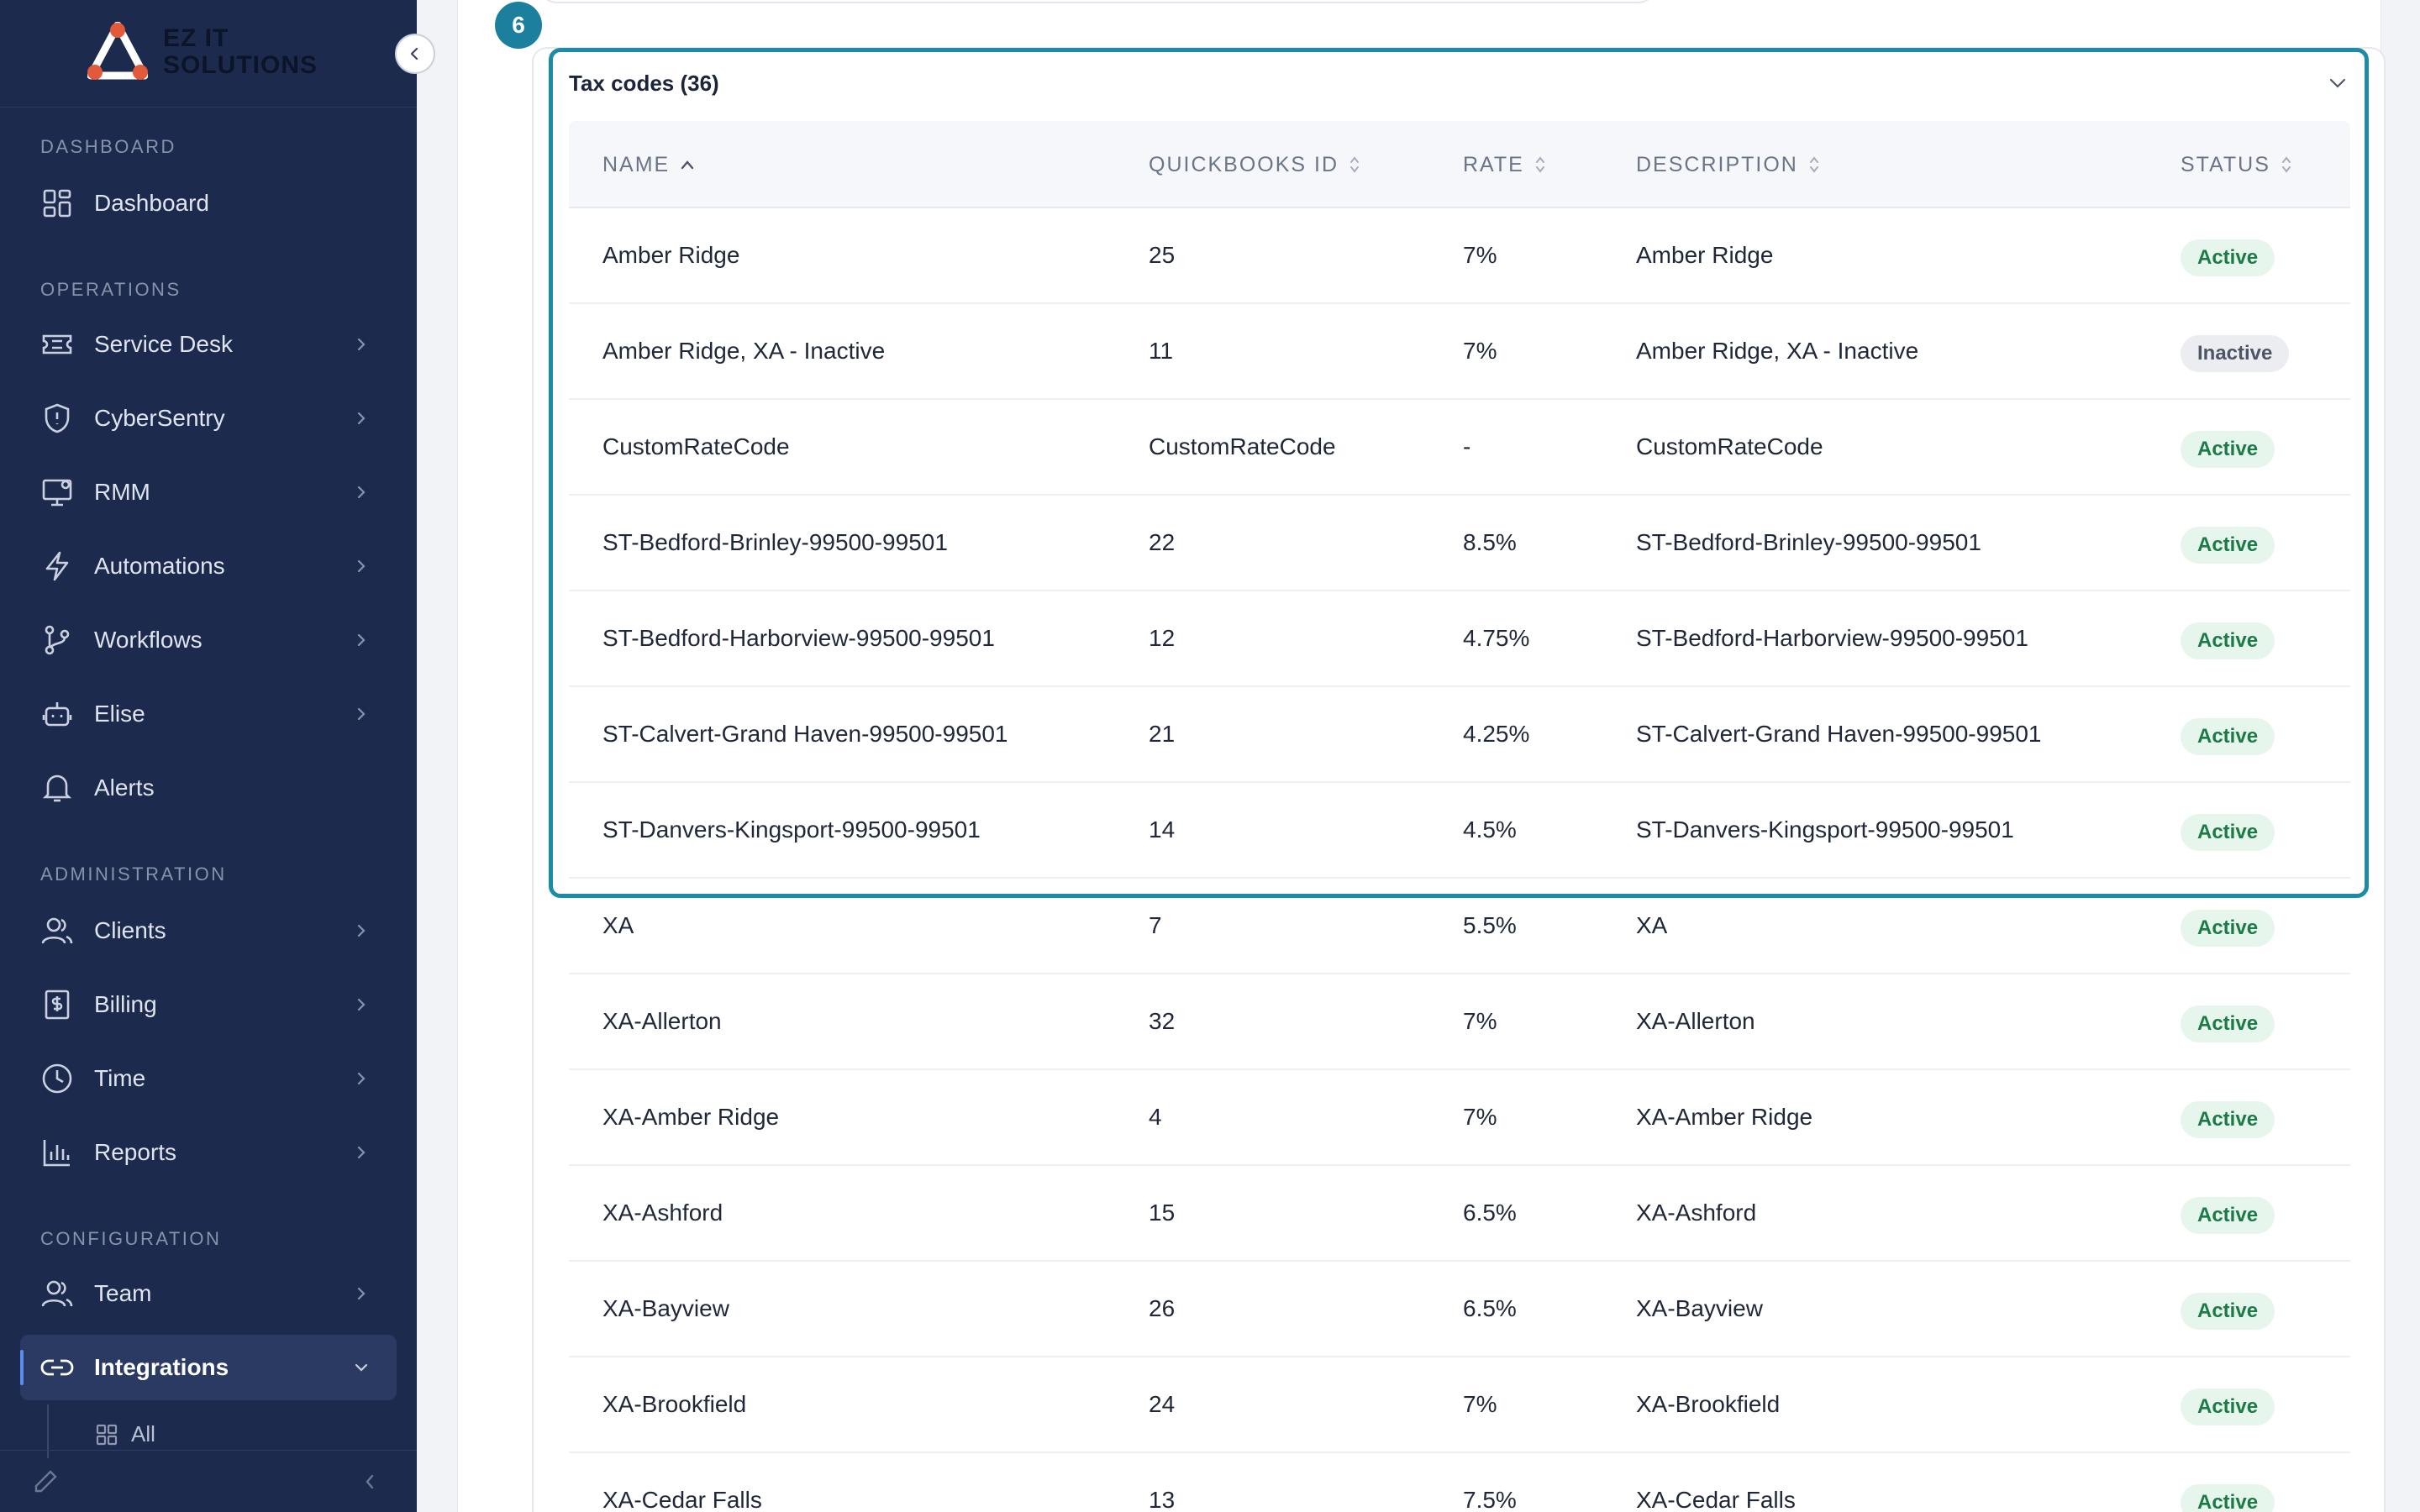 This screenshot has height=1512, width=2420. I want to click on cell-rate: 4.75%, so click(1497, 638).